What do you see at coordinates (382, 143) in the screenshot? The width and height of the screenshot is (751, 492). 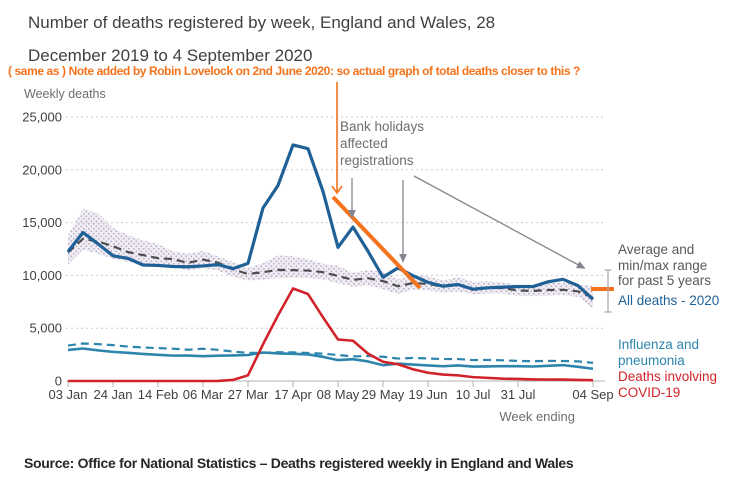 I see `bank-holidays-annotation: Bank holidays affected registrations` at bounding box center [382, 143].